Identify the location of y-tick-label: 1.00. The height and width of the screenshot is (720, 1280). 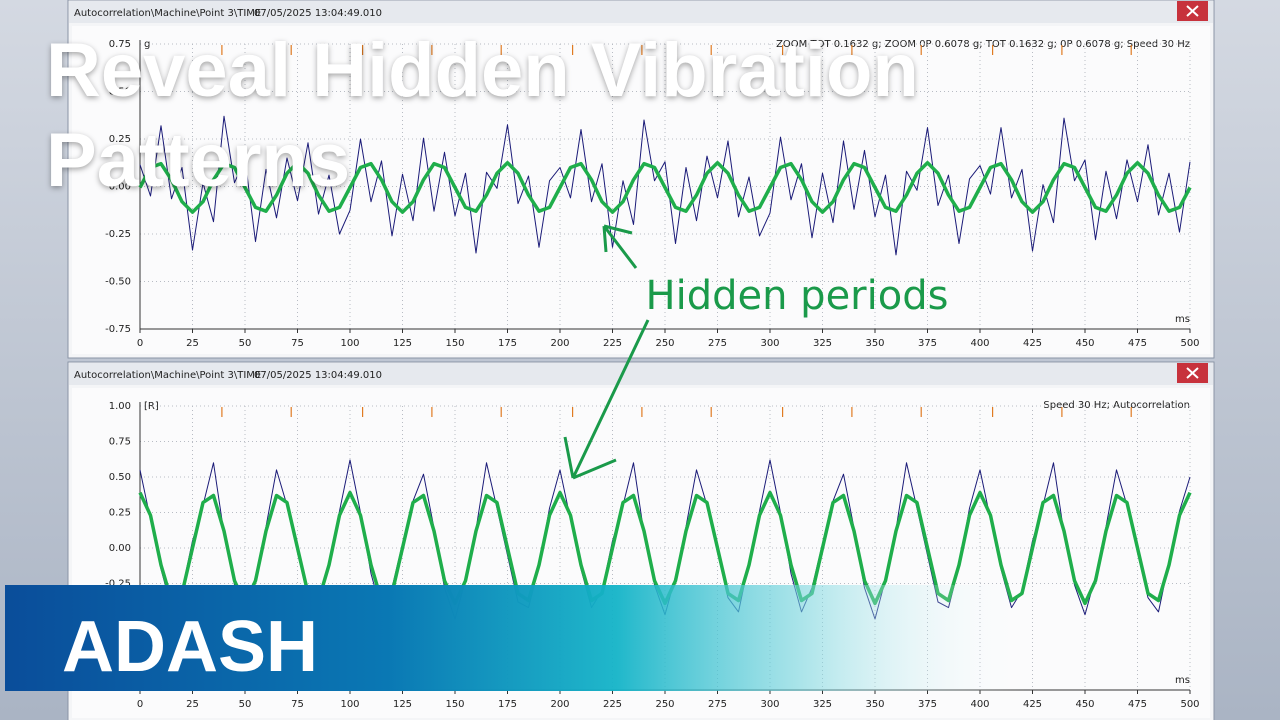
(120, 406).